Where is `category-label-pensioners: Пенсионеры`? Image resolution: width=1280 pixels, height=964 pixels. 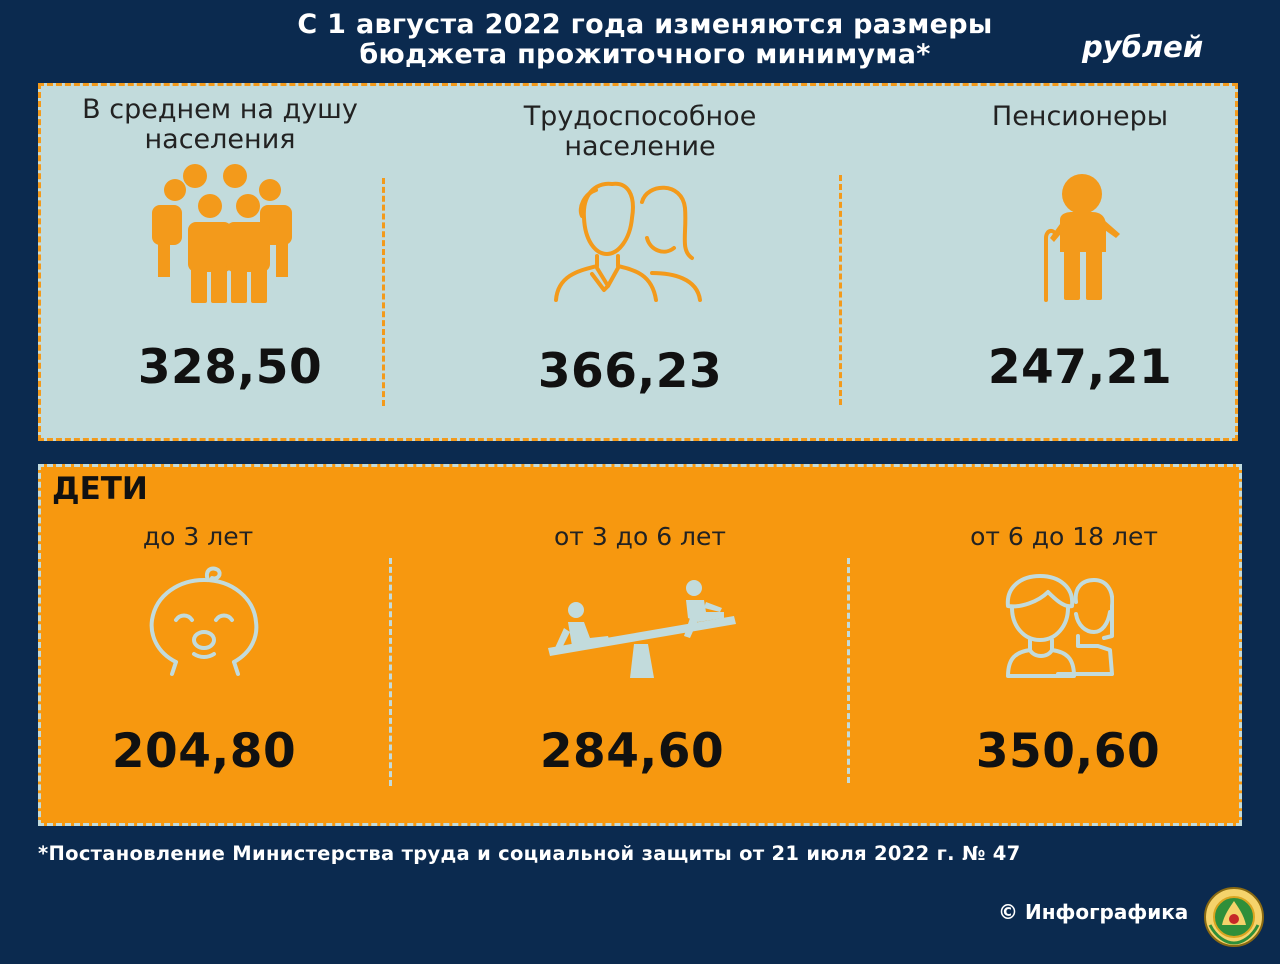 category-label-pensioners: Пенсионеры is located at coordinates (1080, 116).